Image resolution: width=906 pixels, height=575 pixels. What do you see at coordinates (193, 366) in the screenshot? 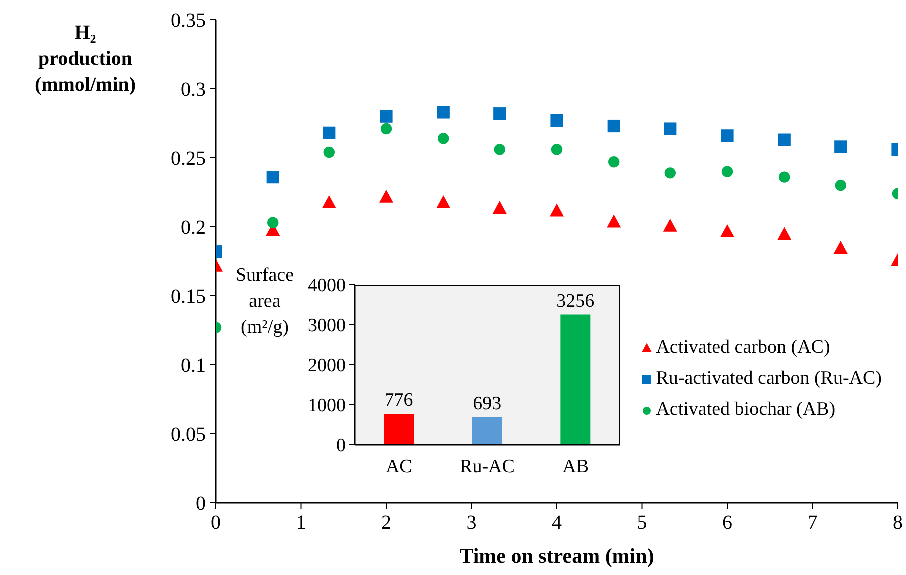
I see `y-tick-label: 0.1` at bounding box center [193, 366].